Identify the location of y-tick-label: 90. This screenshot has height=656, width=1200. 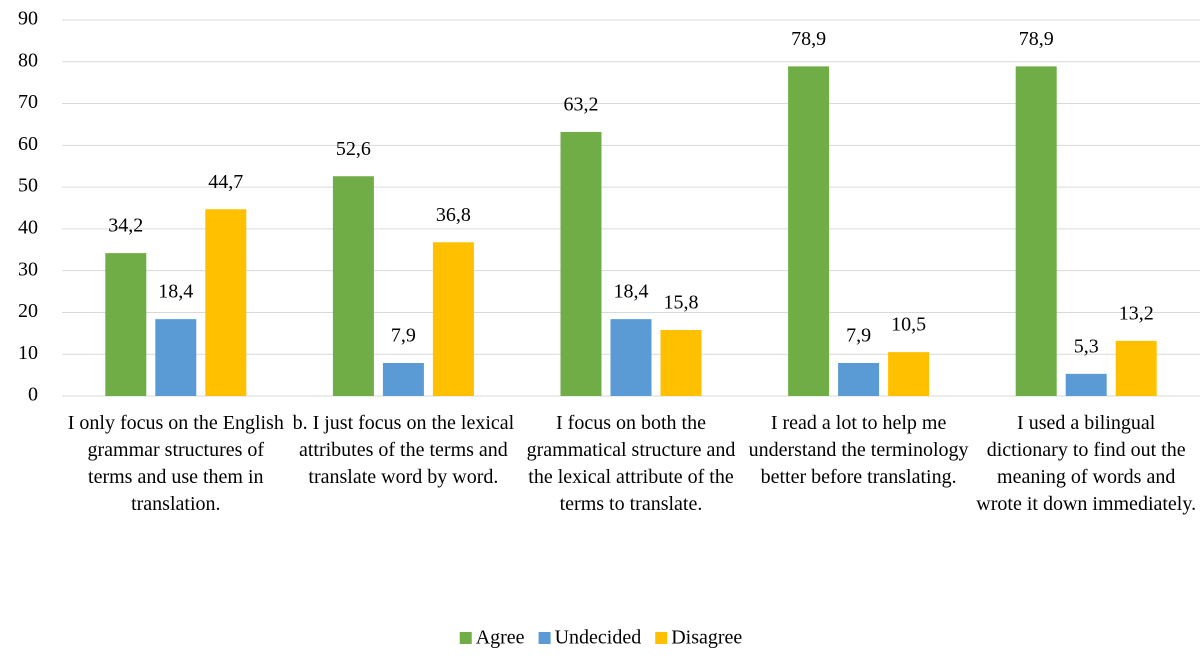
(28, 19).